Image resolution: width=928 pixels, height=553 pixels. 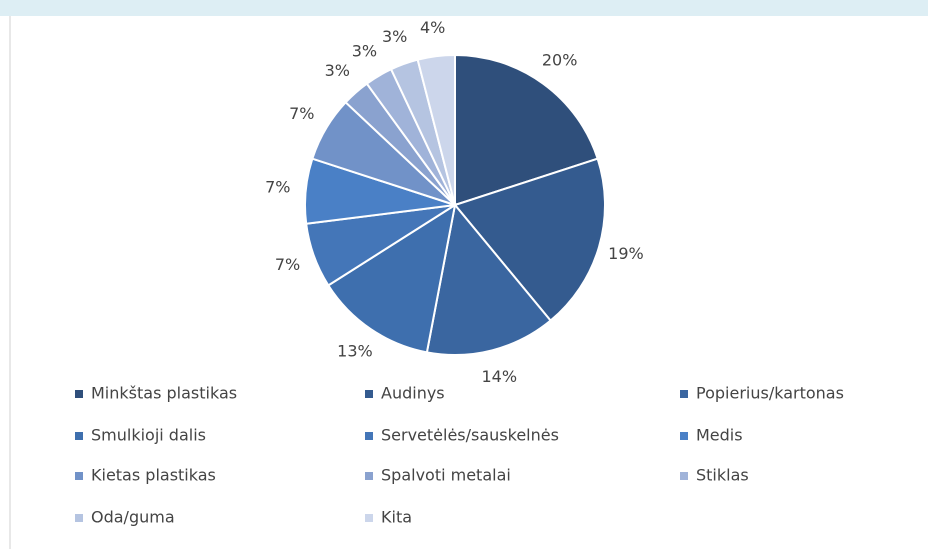 I want to click on slice-label: 13%, so click(x=355, y=351).